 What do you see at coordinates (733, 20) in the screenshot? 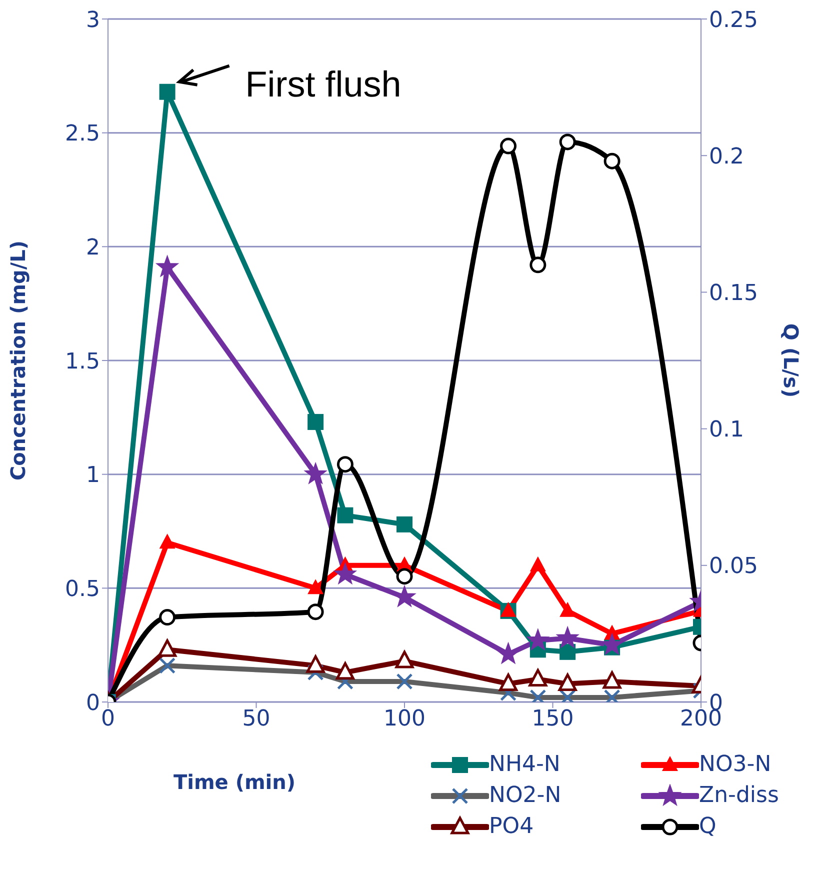
I see `y2-tick-label: 0.25` at bounding box center [733, 20].